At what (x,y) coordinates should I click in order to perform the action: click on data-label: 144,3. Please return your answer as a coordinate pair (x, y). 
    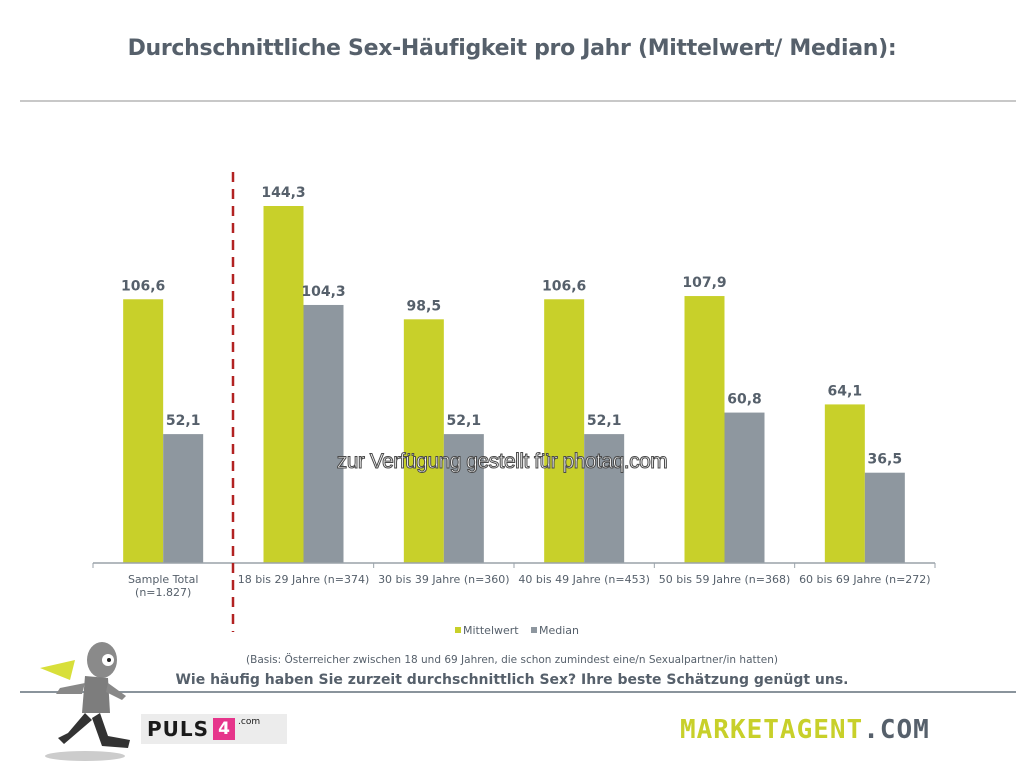
    Looking at the image, I should click on (283, 193).